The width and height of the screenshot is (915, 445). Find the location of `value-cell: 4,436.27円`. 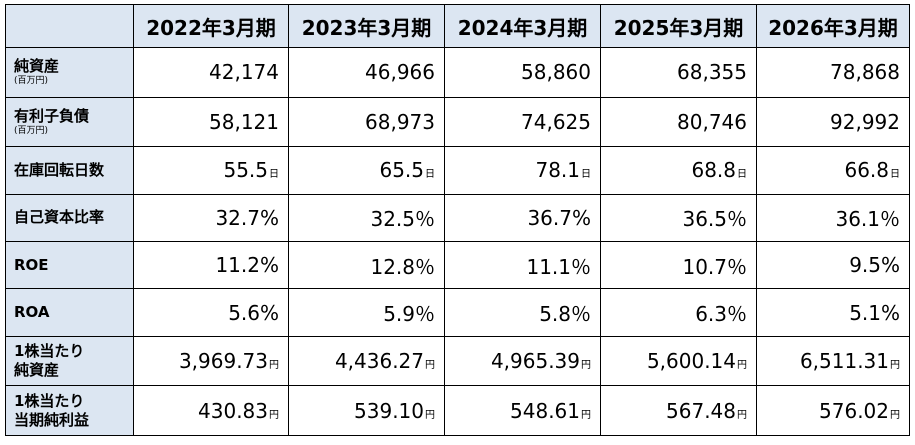

value-cell: 4,436.27円 is located at coordinates (366, 361).